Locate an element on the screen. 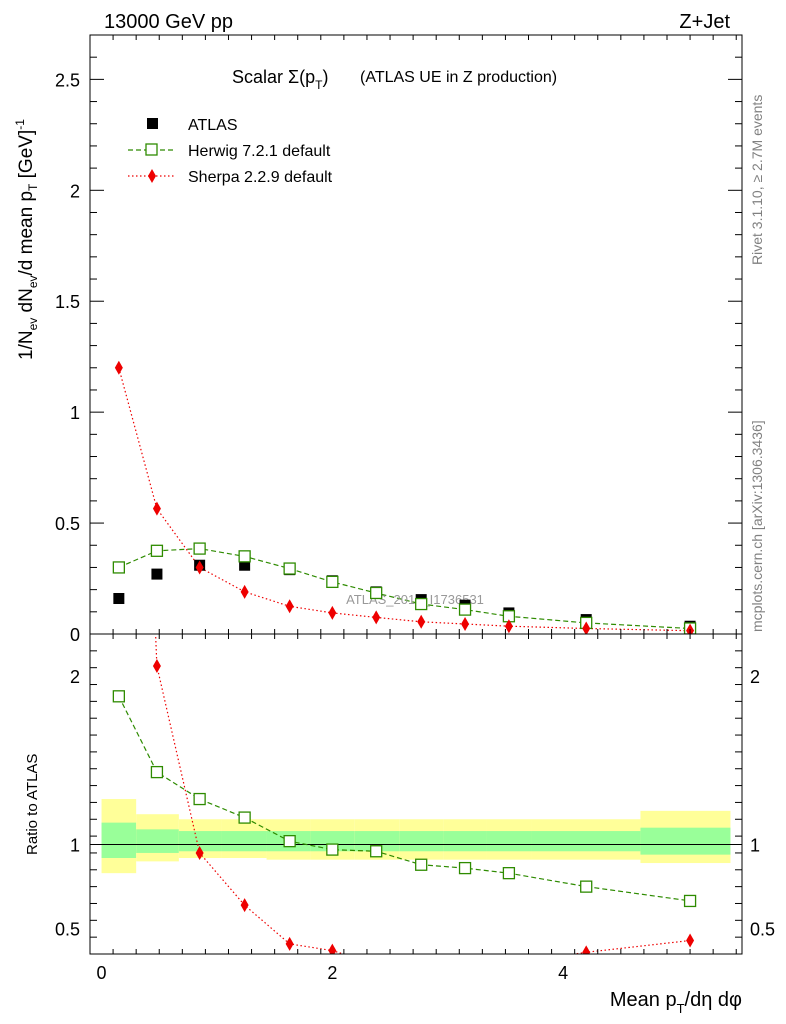  legend-atlas-marker is located at coordinates (152, 123).